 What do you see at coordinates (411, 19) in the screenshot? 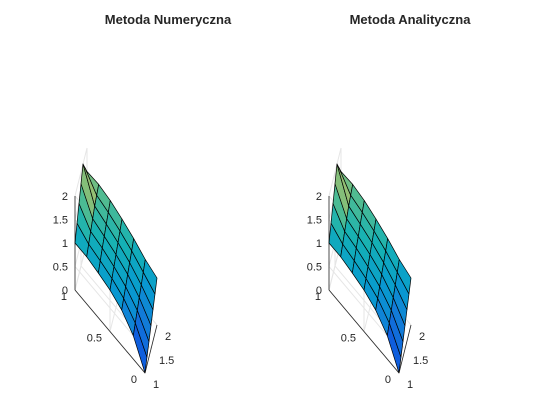
I see `right-plot-title: Metoda Analityczna` at bounding box center [411, 19].